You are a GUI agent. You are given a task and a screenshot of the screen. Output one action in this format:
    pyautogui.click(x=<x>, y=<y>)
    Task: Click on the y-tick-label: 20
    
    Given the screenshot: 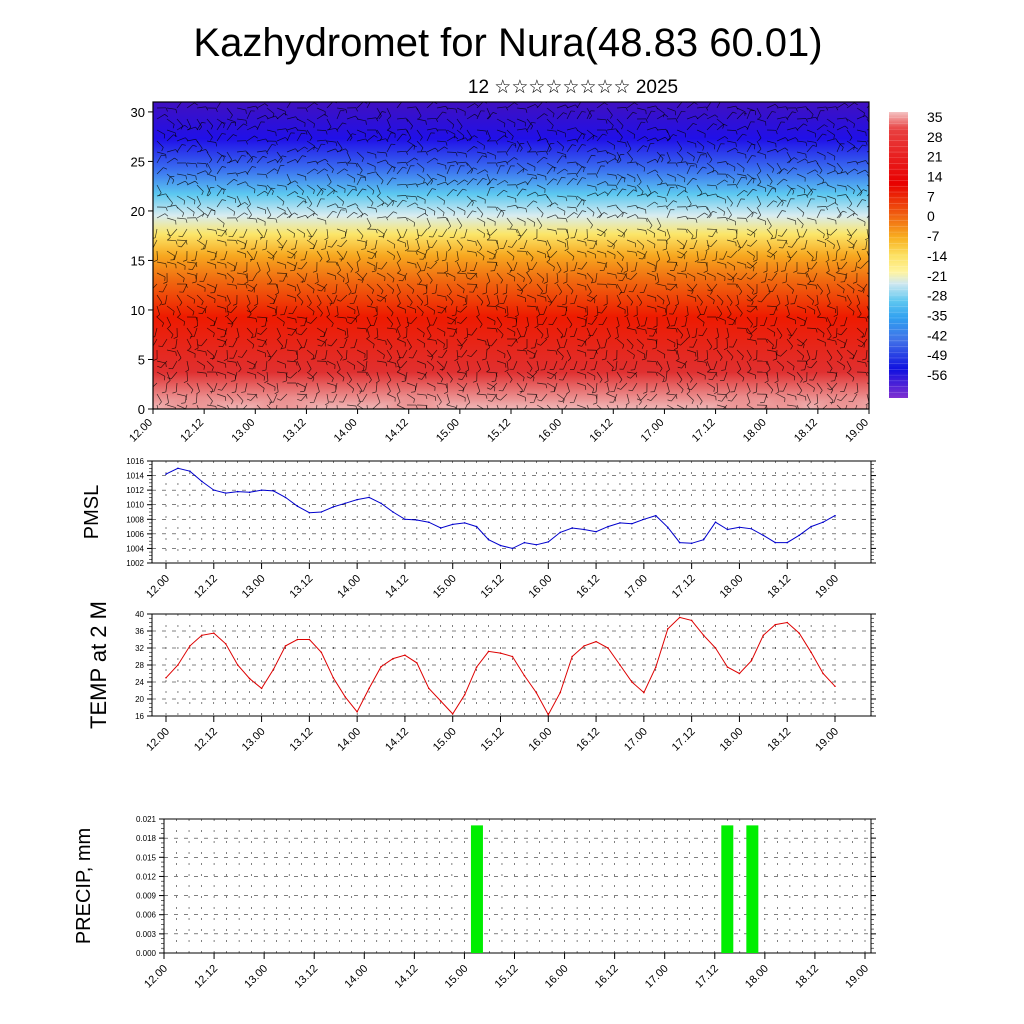 What is the action you would take?
    pyautogui.click(x=139, y=699)
    